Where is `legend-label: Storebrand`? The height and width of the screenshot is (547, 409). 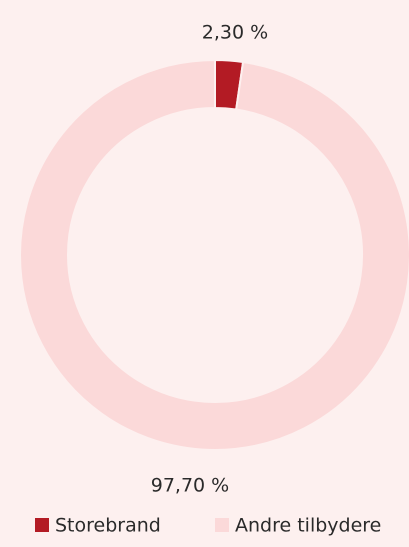
legend-label: Storebrand is located at coordinates (108, 526).